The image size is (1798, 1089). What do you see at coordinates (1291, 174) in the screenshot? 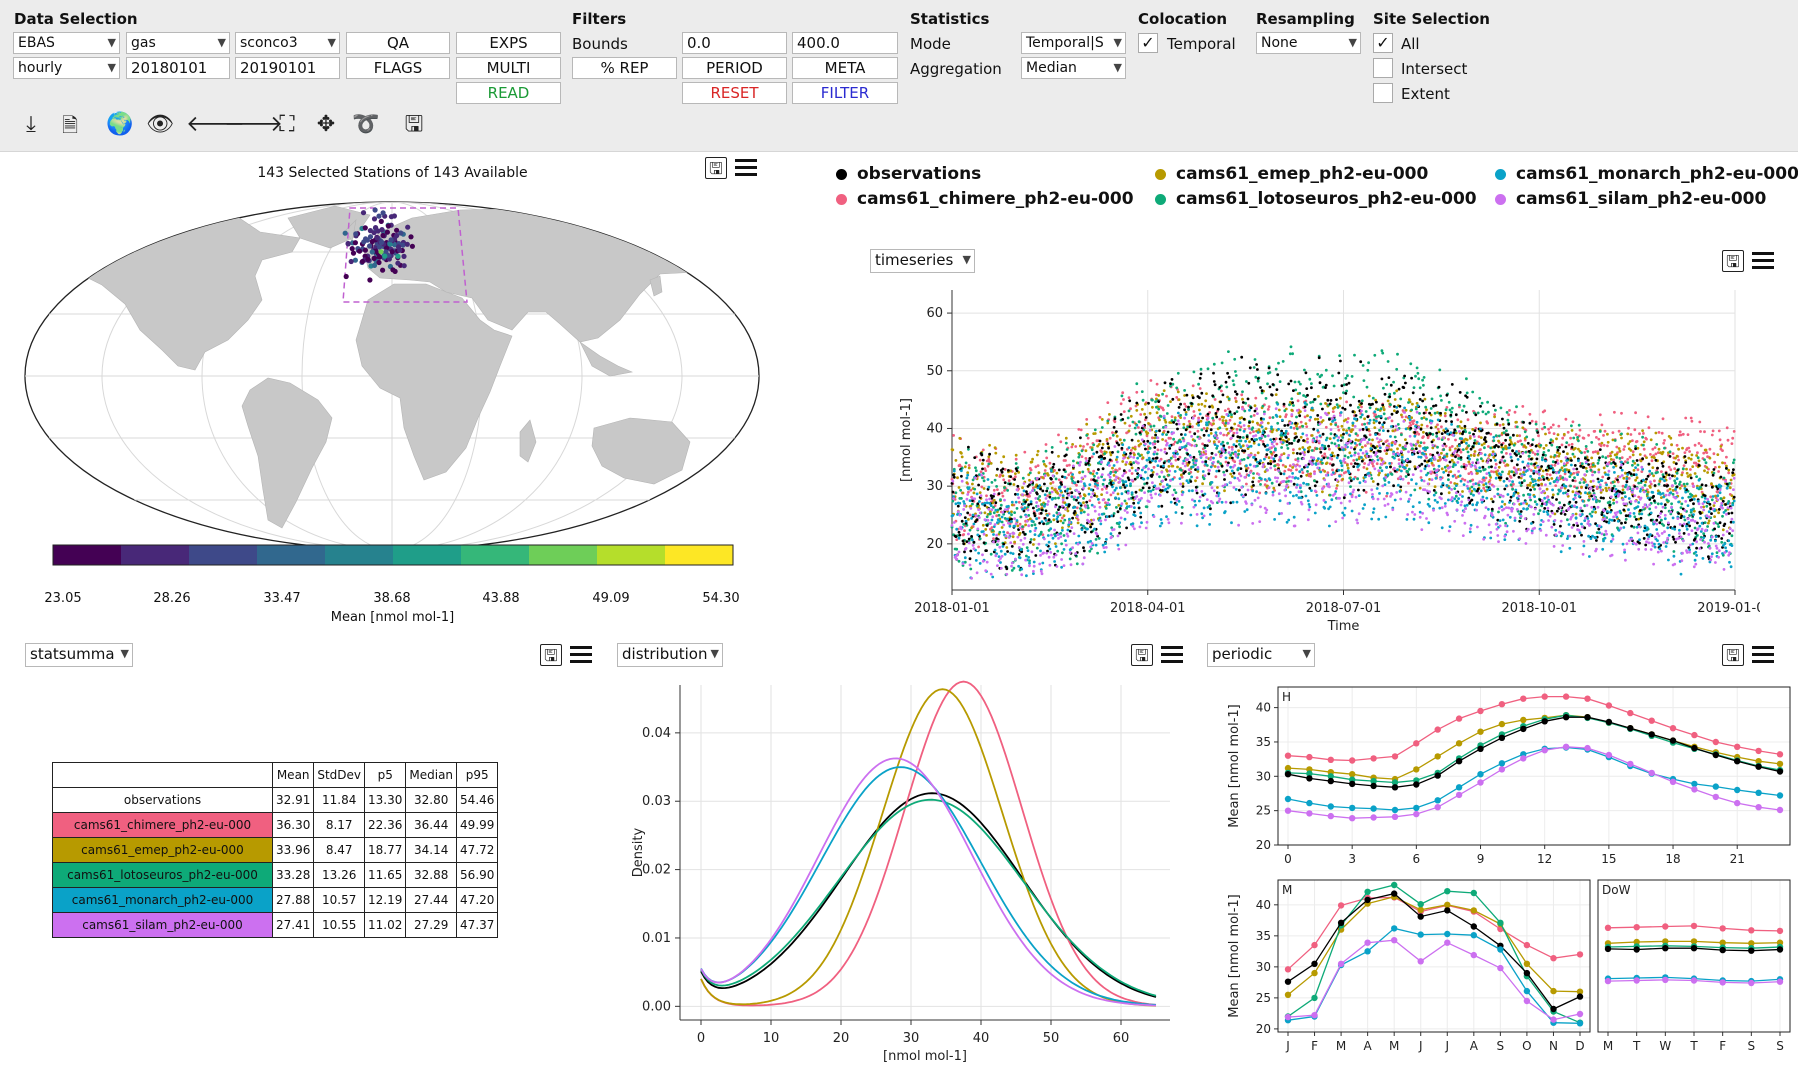
I see `legend-item-emep: cams61_emep_ph2-eu-000` at bounding box center [1291, 174].